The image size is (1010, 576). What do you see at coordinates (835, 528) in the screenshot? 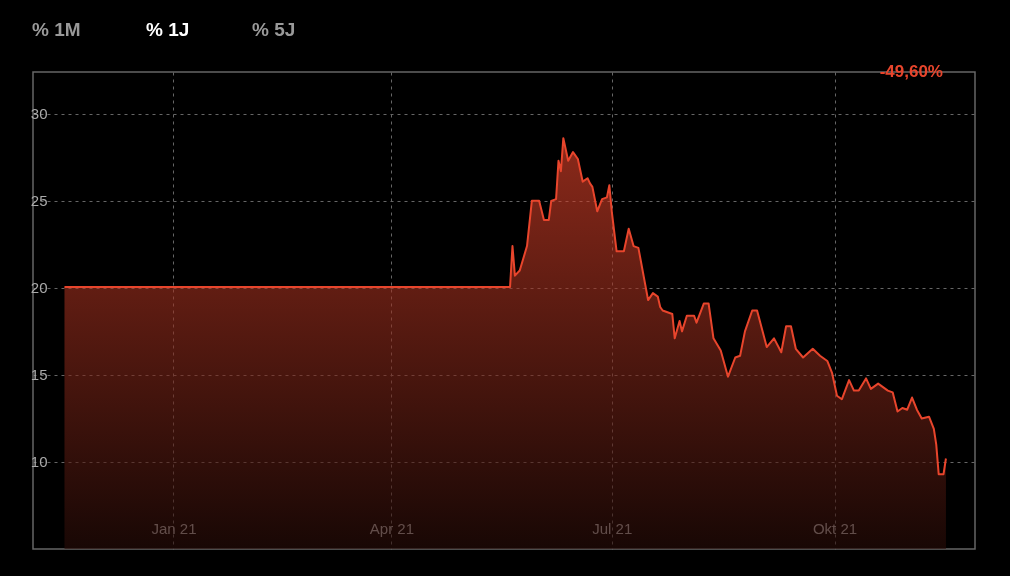
I see `x-tick-label: Okt 21` at bounding box center [835, 528].